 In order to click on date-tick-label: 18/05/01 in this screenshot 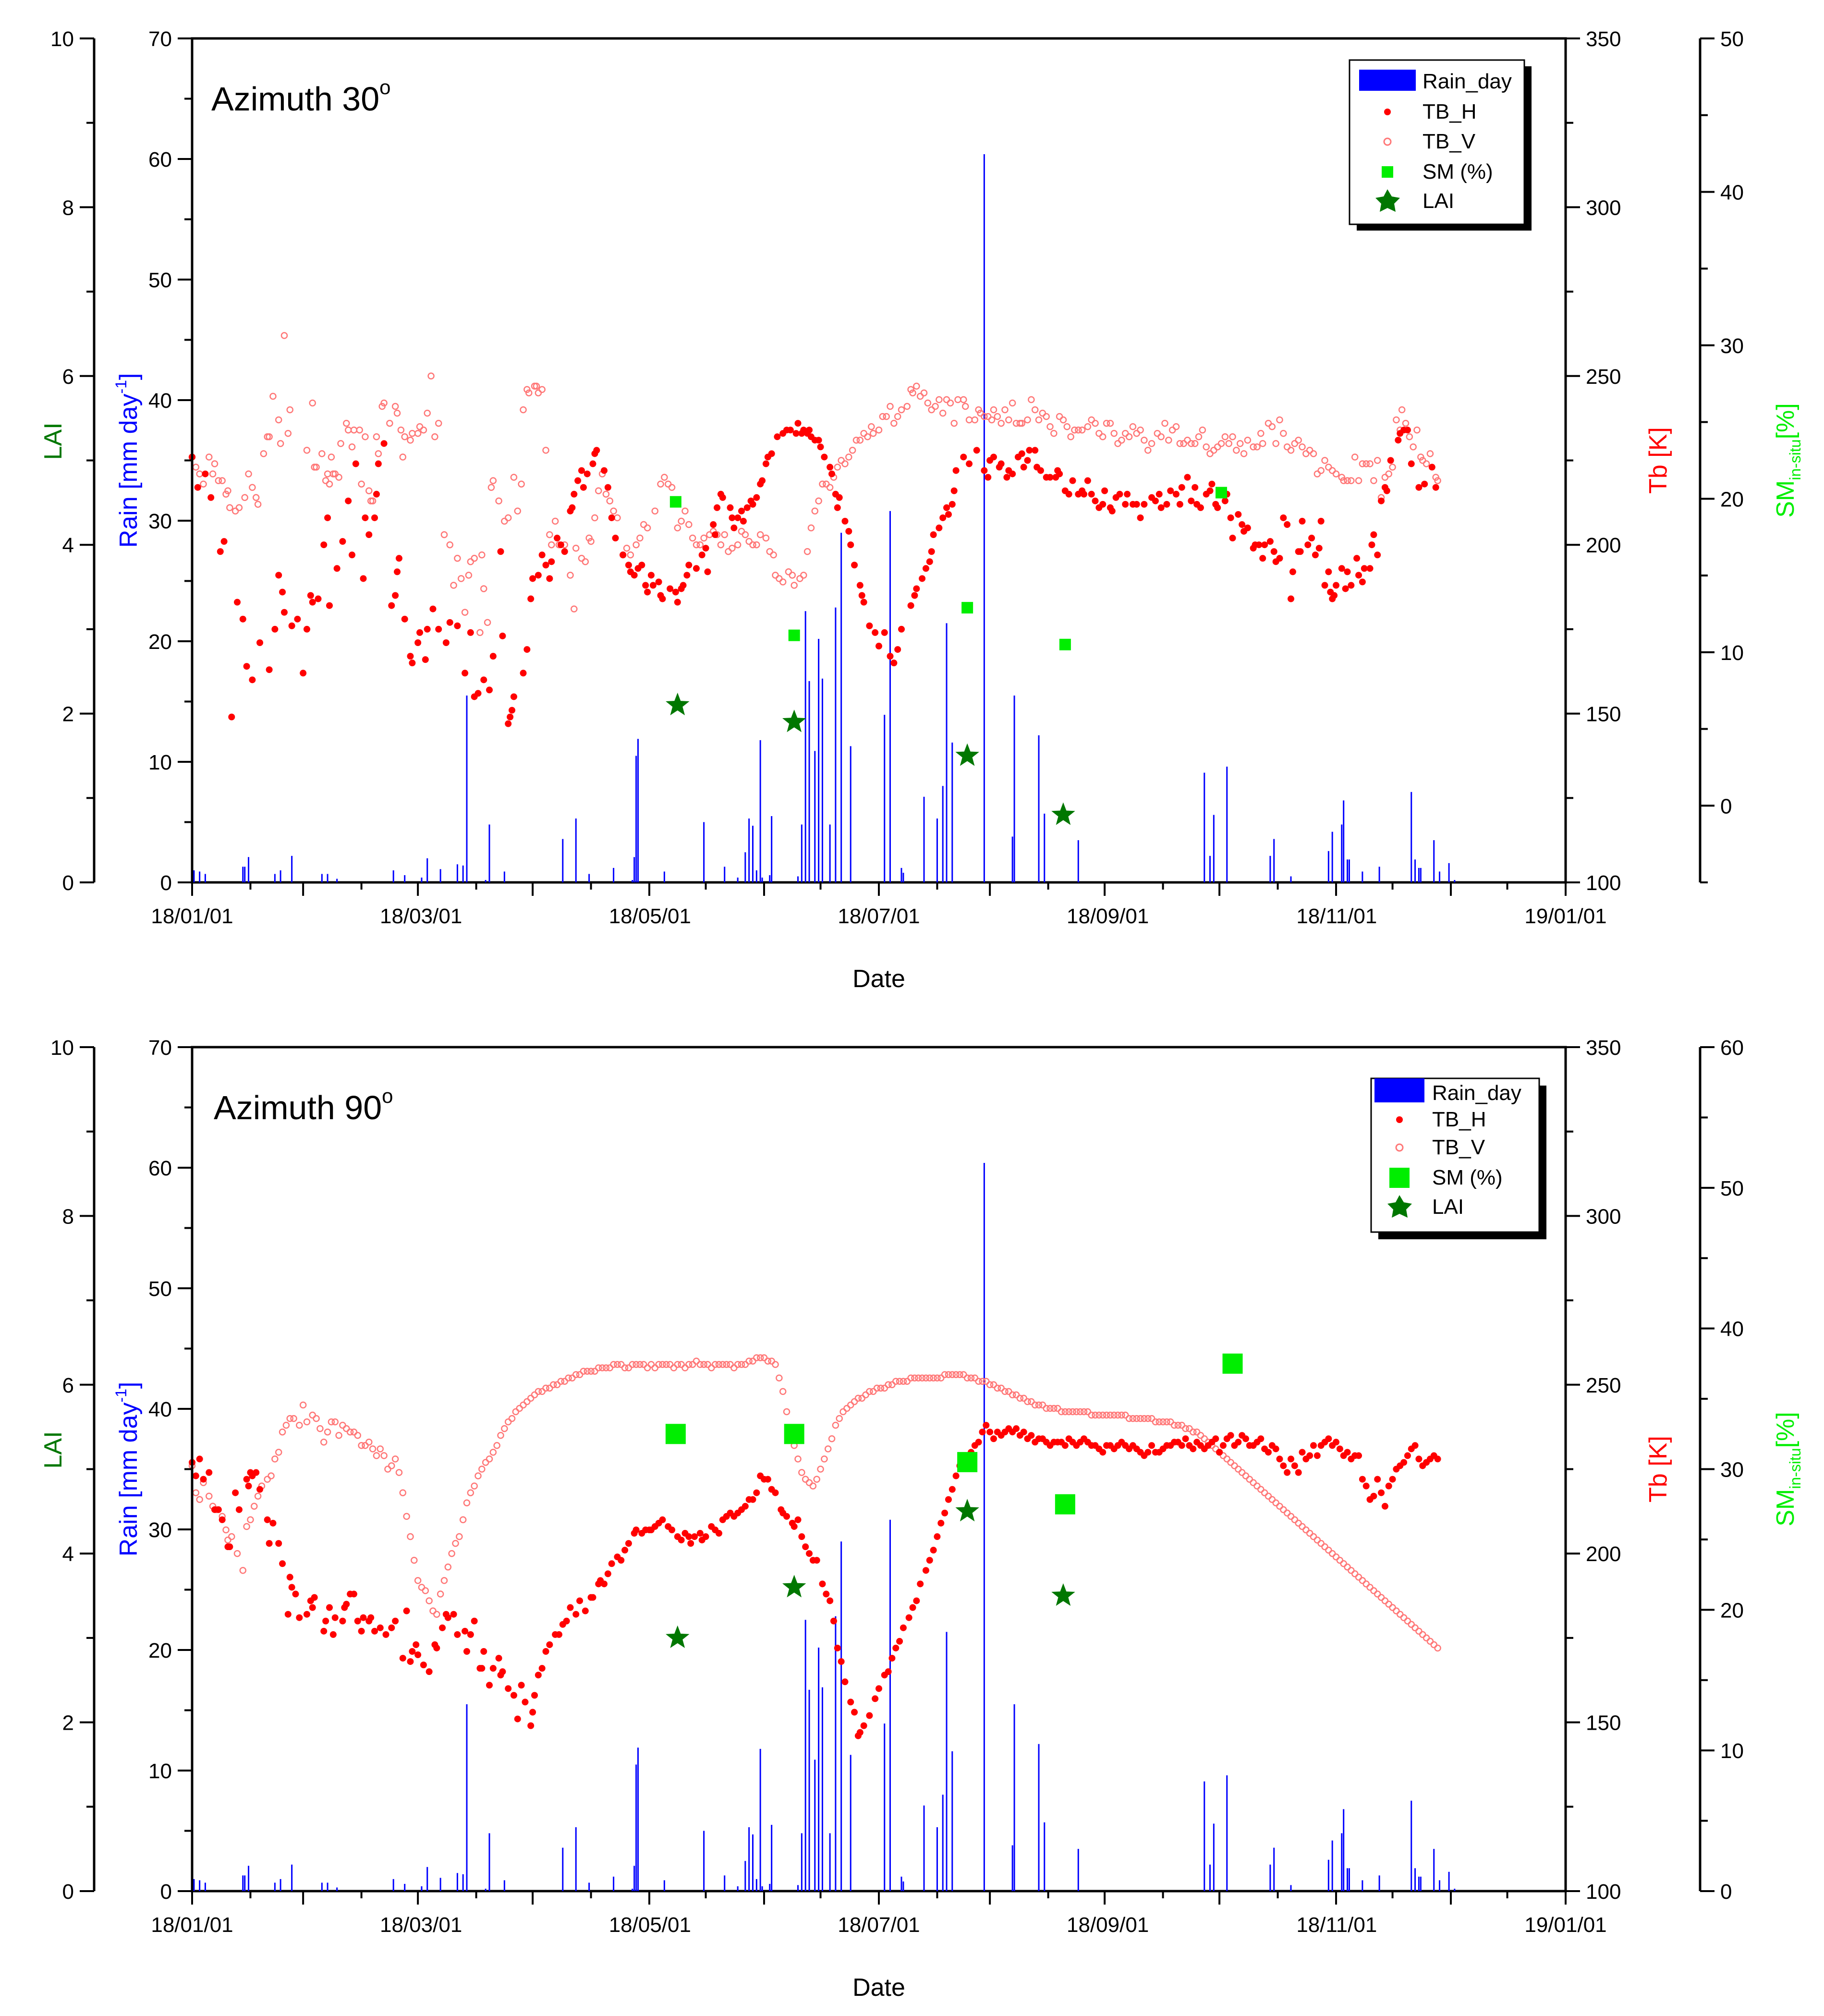, I will do `click(650, 1925)`.